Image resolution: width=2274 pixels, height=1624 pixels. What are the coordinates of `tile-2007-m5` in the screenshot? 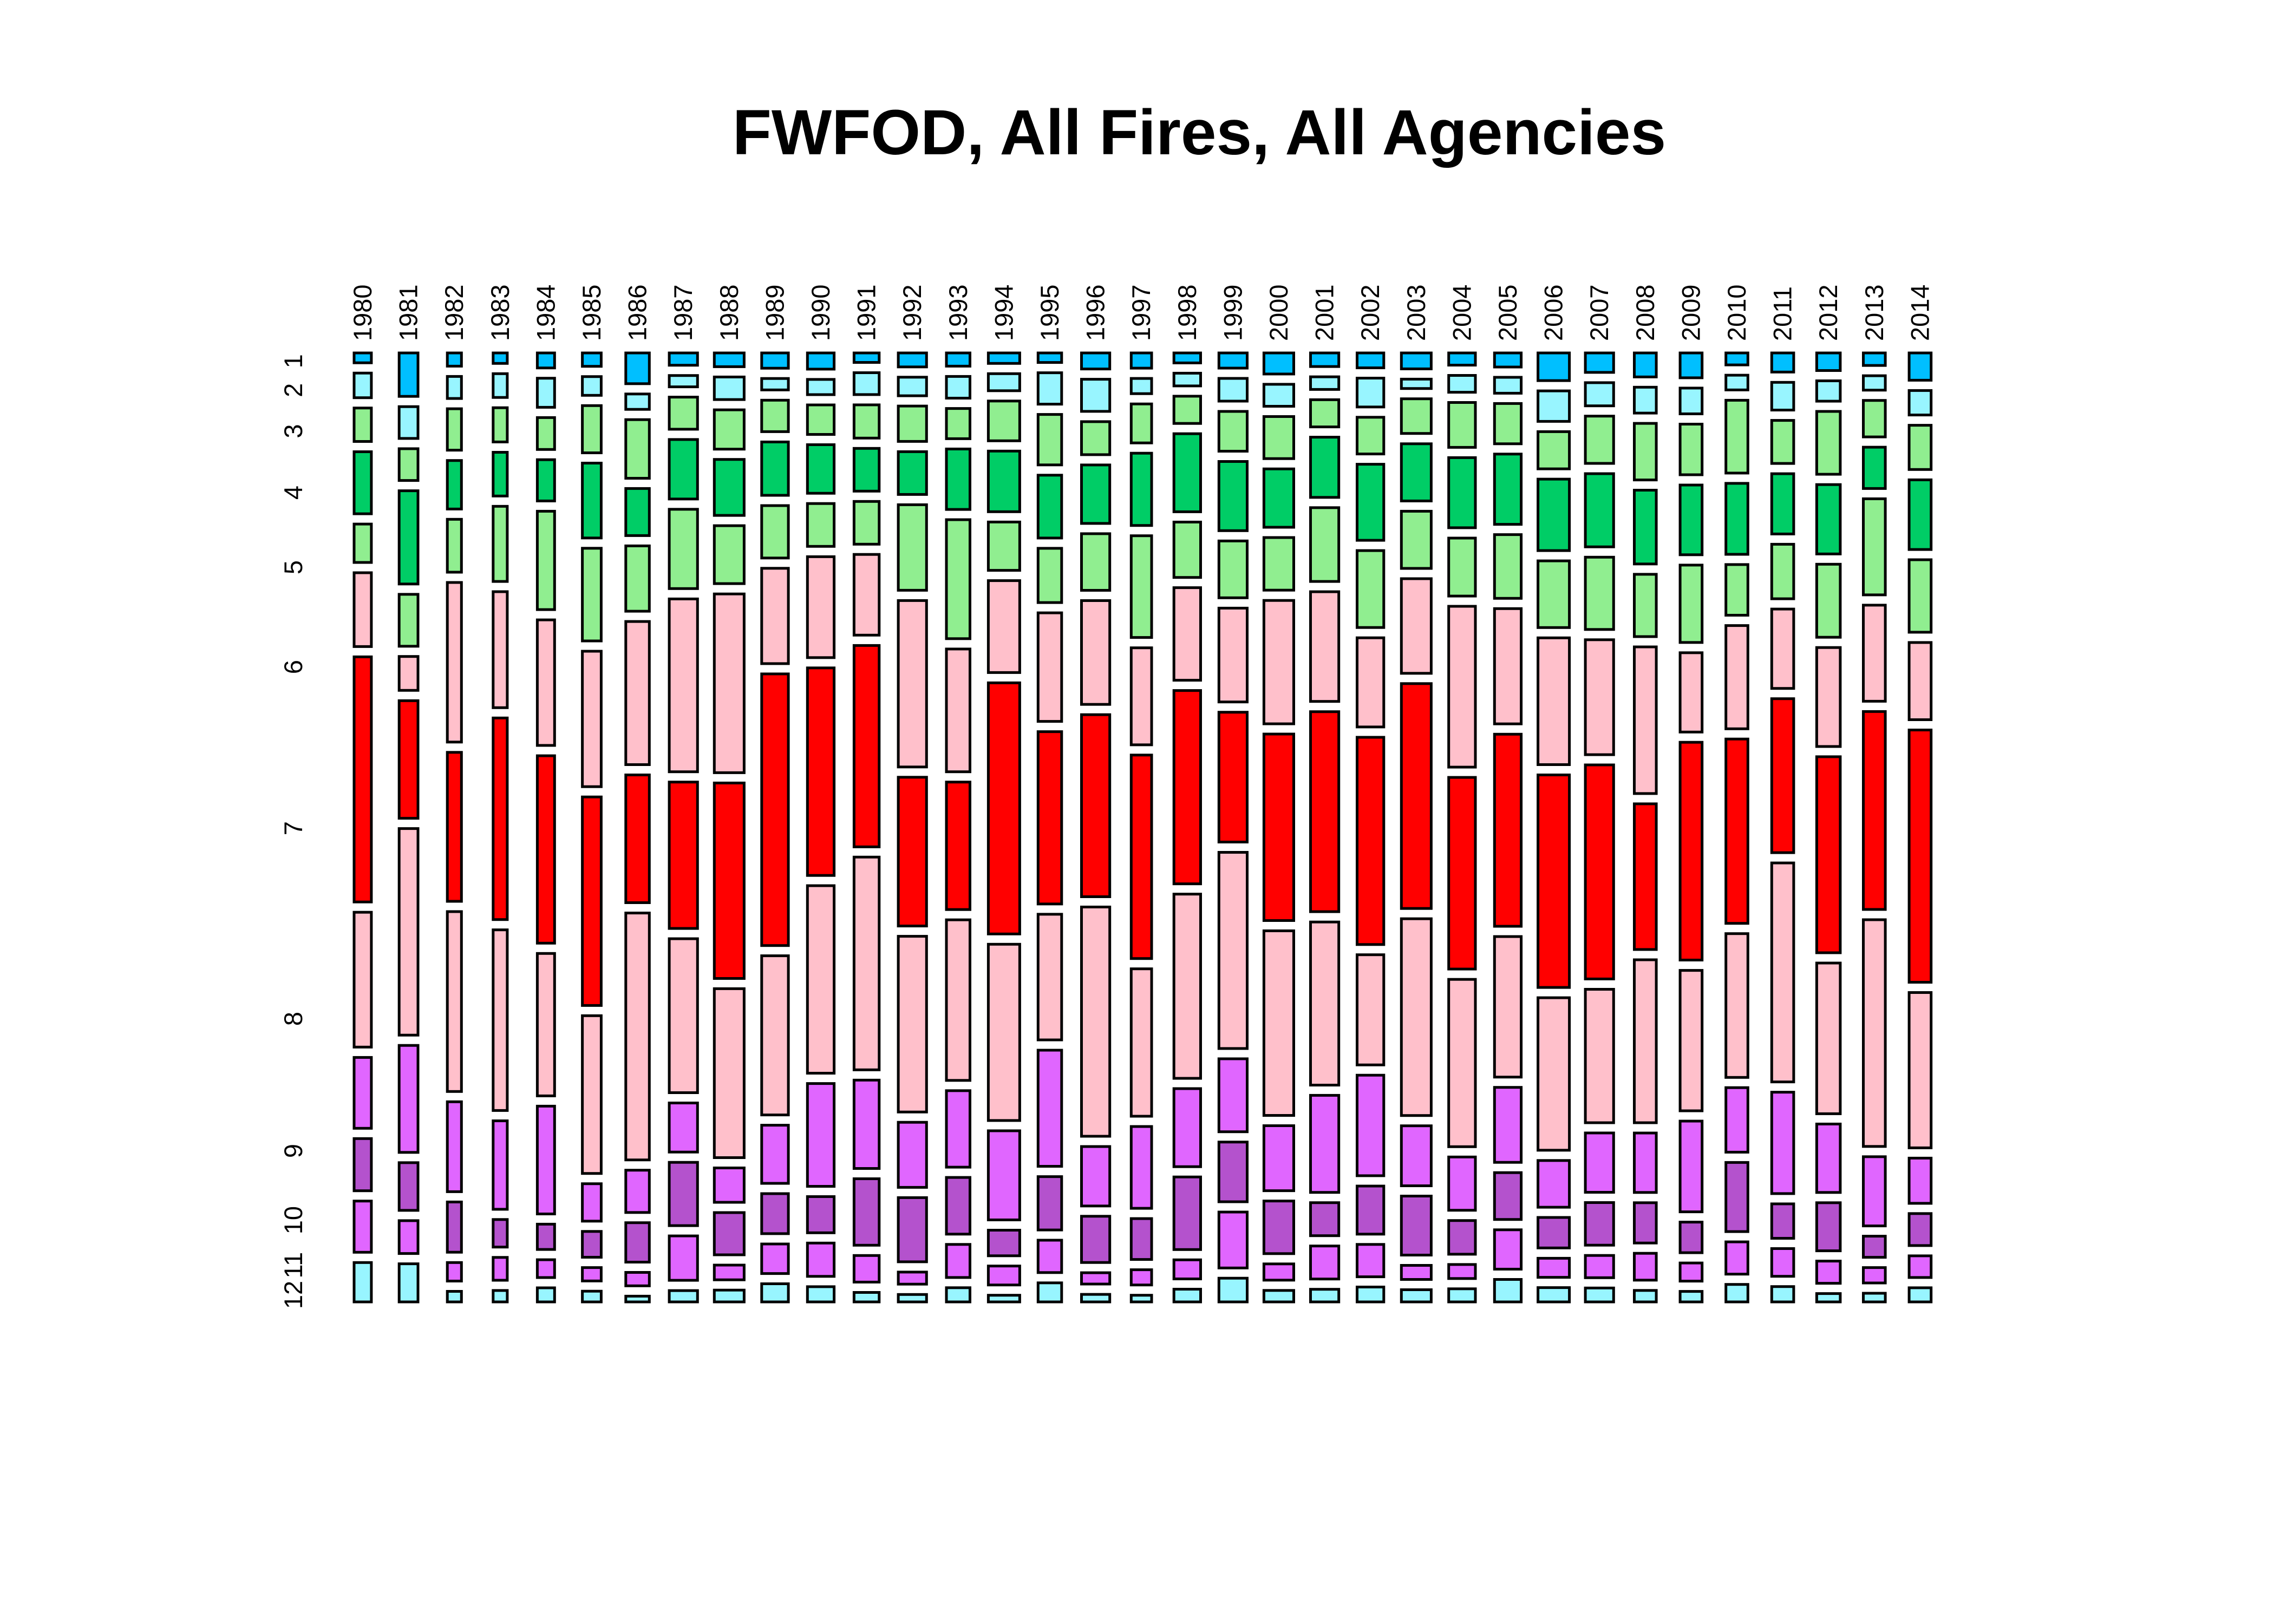 It's located at (1600, 593).